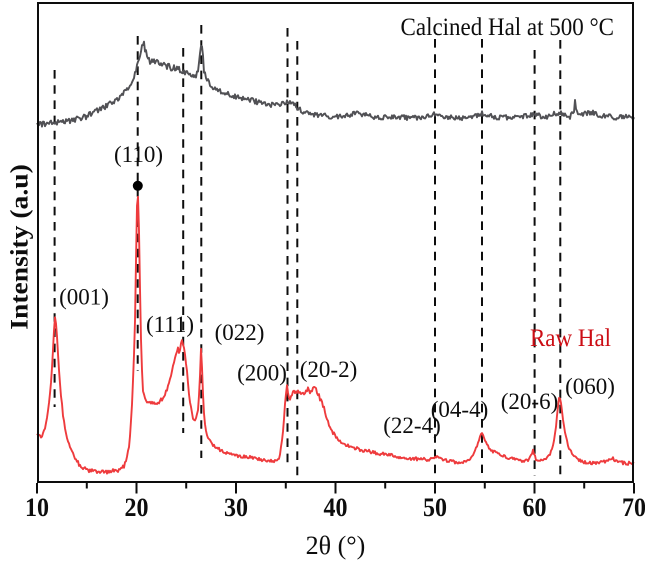 The image size is (645, 564). Describe the element at coordinates (170, 324) in the screenshot. I see `svg-text: (111)` at that location.